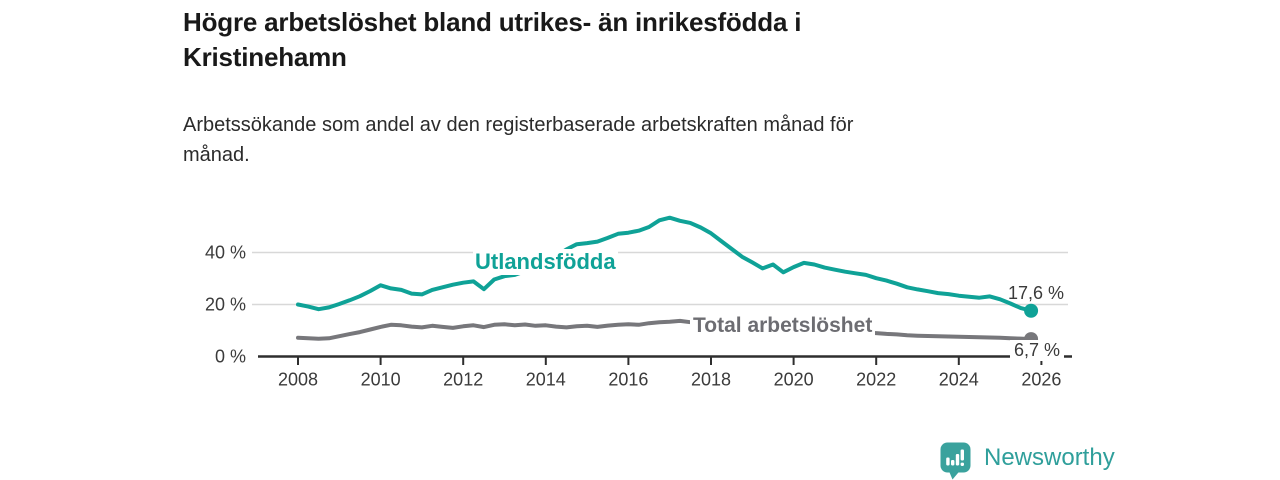  What do you see at coordinates (225, 253) in the screenshot?
I see `y-axis-tick-label: 40 %` at bounding box center [225, 253].